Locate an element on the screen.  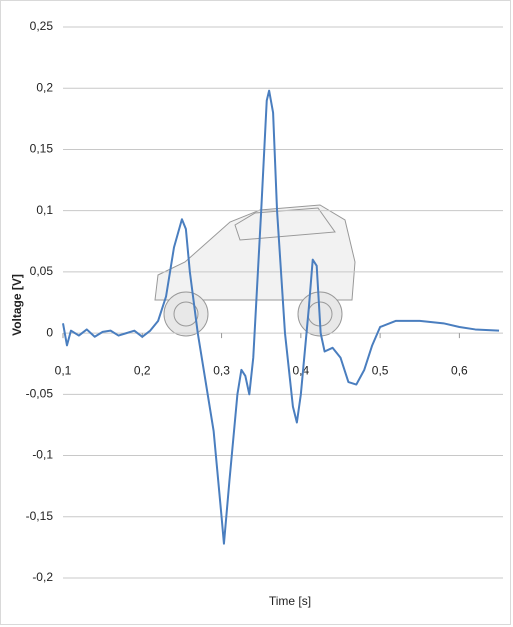
x-tick-label: 0,2 is located at coordinates (142, 370).